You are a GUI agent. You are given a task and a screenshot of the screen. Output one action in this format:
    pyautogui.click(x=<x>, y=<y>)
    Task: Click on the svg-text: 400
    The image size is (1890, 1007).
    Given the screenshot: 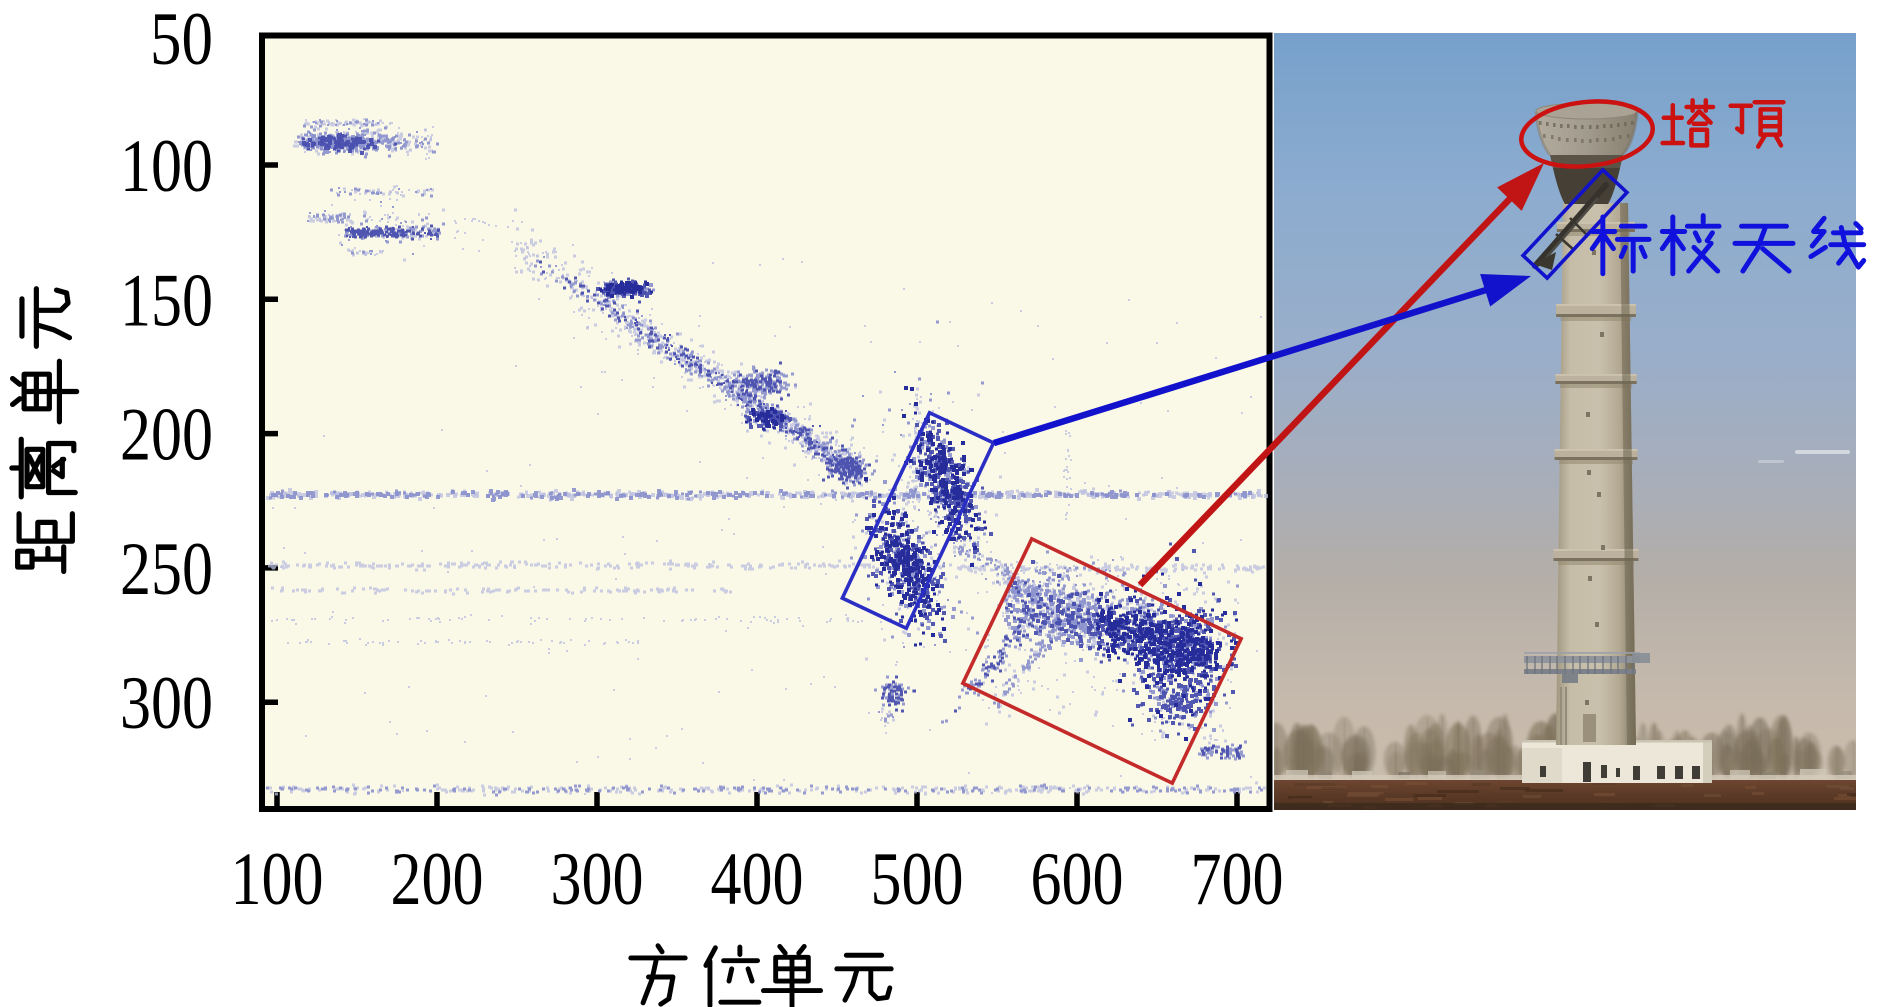 What is the action you would take?
    pyautogui.click(x=757, y=879)
    